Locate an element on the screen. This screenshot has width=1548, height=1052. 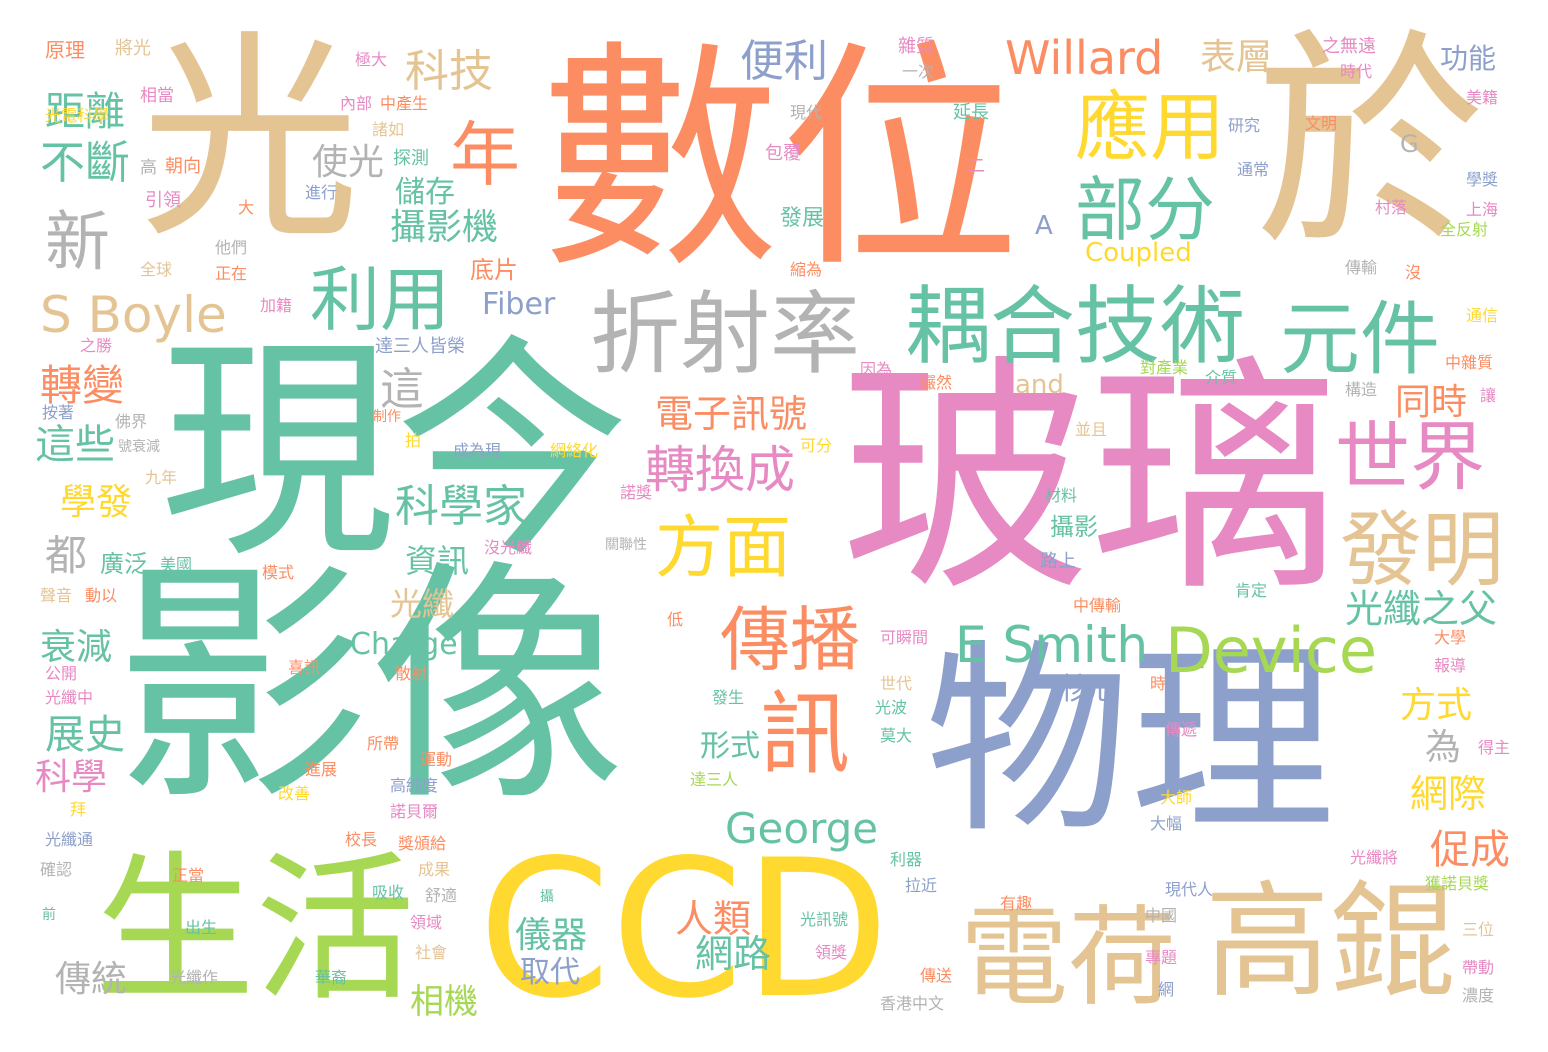
word: 路上 is located at coordinates (1058, 561).